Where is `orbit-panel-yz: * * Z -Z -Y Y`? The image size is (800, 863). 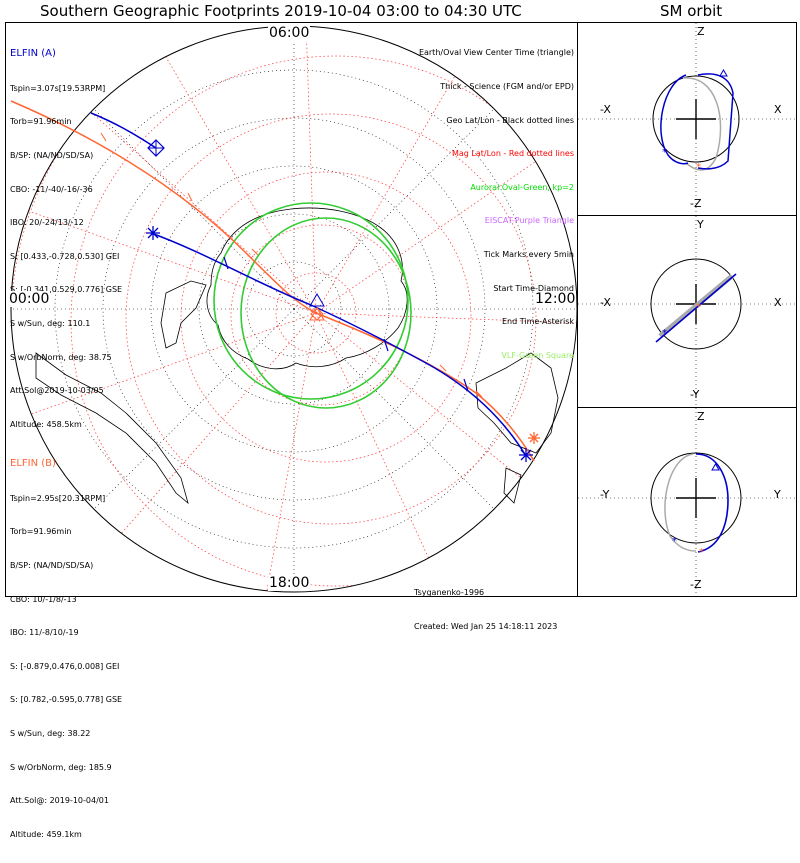
orbit-panel-yz: * * Z -Z -Y Y is located at coordinates (687, 502).